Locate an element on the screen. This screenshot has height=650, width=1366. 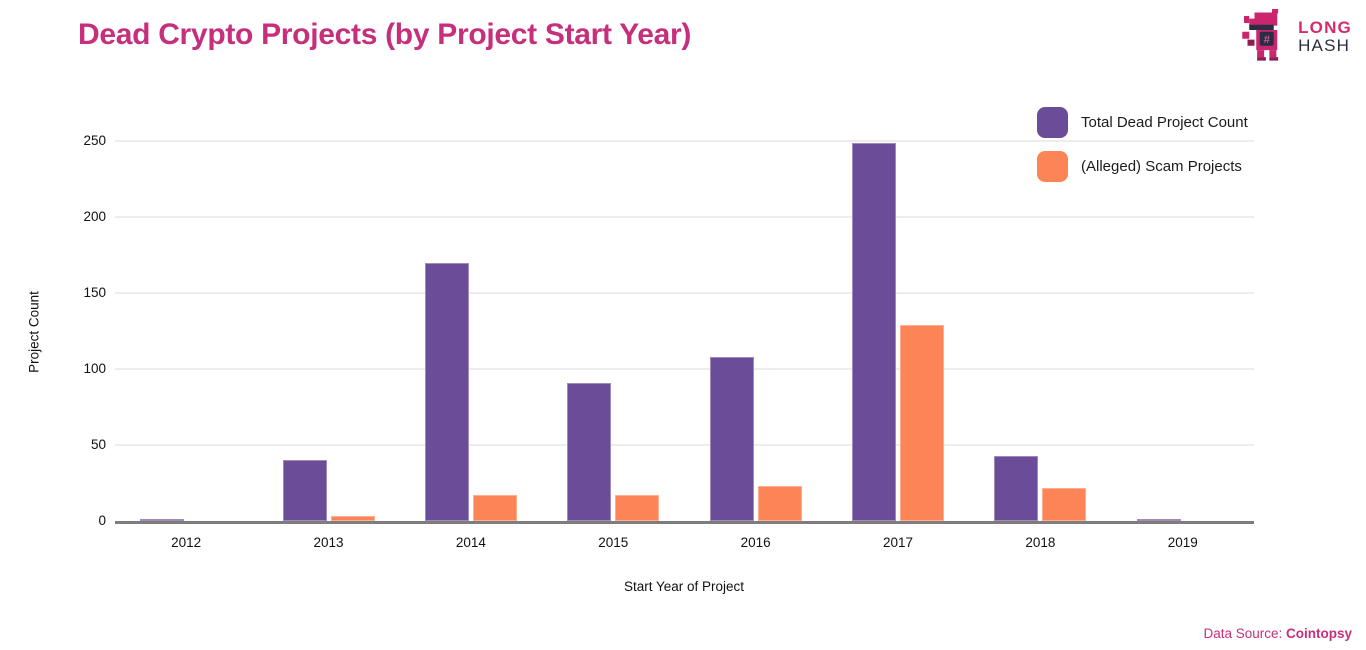
x-tick-label: 2018 is located at coordinates (1040, 542).